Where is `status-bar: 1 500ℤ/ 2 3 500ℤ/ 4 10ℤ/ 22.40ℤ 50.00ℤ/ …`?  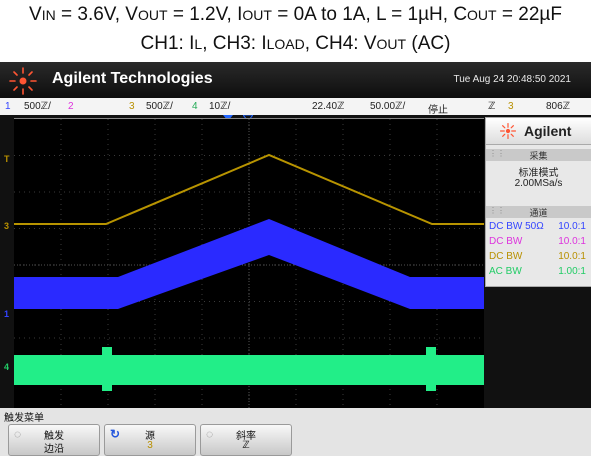 status-bar: 1 500ℤ/ 2 3 500ℤ/ 4 10ℤ/ 22.40ℤ 50.00ℤ/ … is located at coordinates (295, 107).